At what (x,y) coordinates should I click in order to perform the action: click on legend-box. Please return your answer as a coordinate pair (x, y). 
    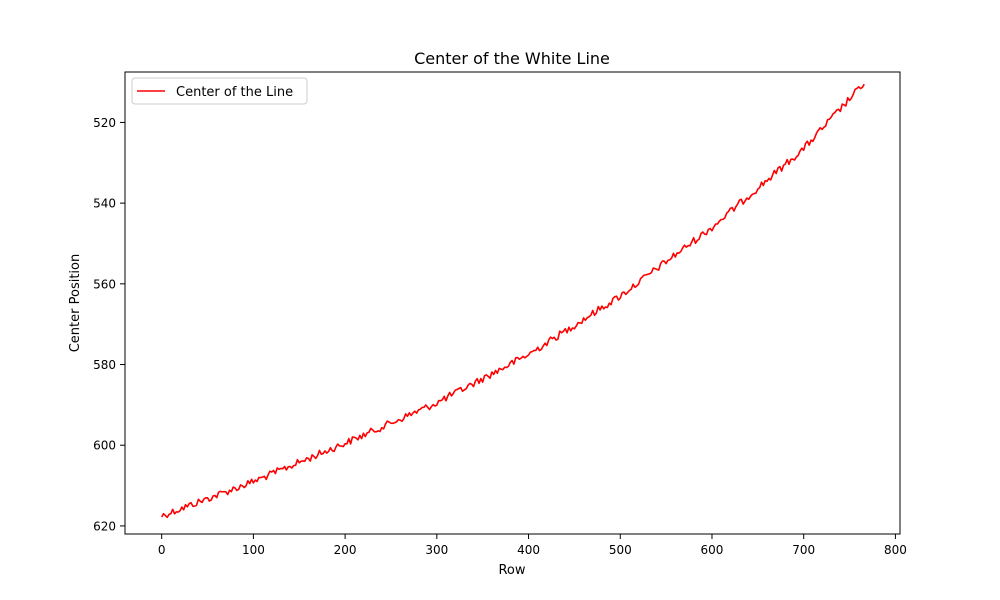
    Looking at the image, I should click on (219, 91).